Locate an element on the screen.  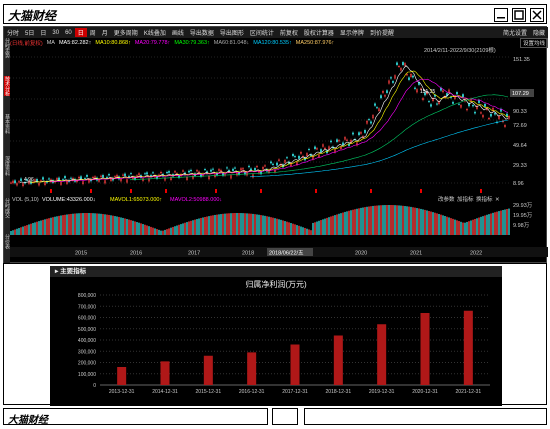
menu-item-0: 分时 is located at coordinates (13, 34).